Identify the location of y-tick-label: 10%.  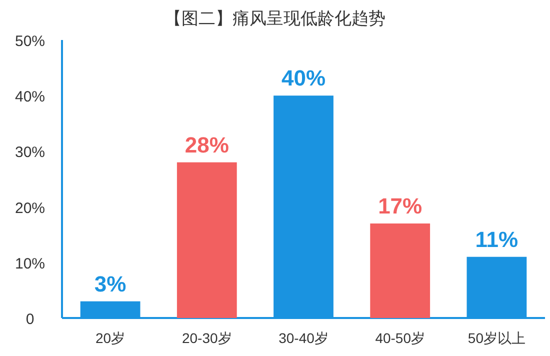
(30, 263).